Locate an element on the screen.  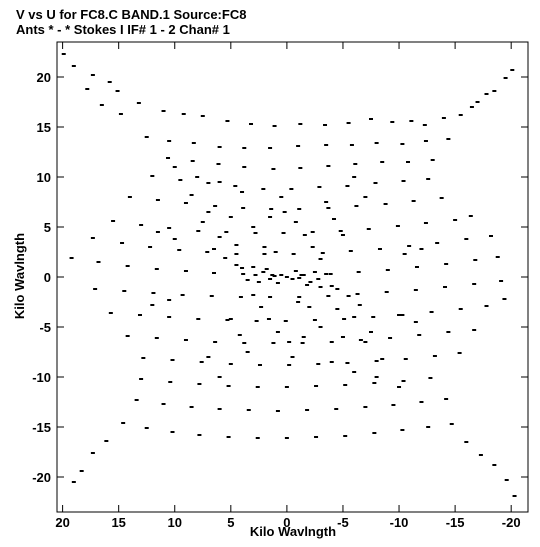
x-tick-label: 10 is located at coordinates (175, 522).